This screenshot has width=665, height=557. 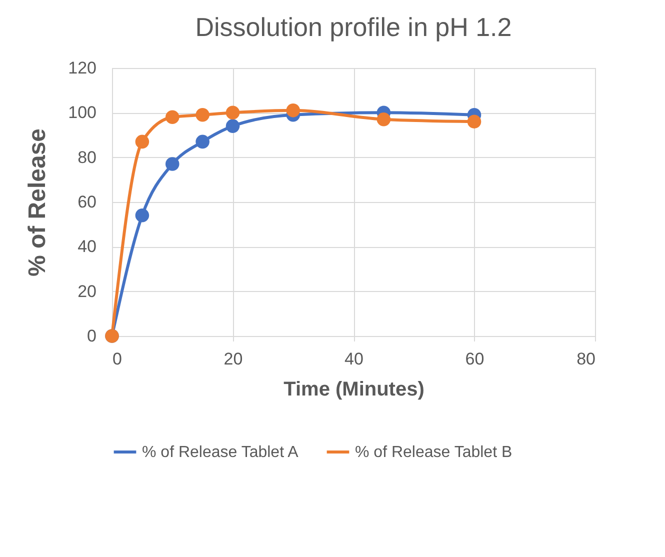 I want to click on y-tick-label: 40, so click(x=87, y=246).